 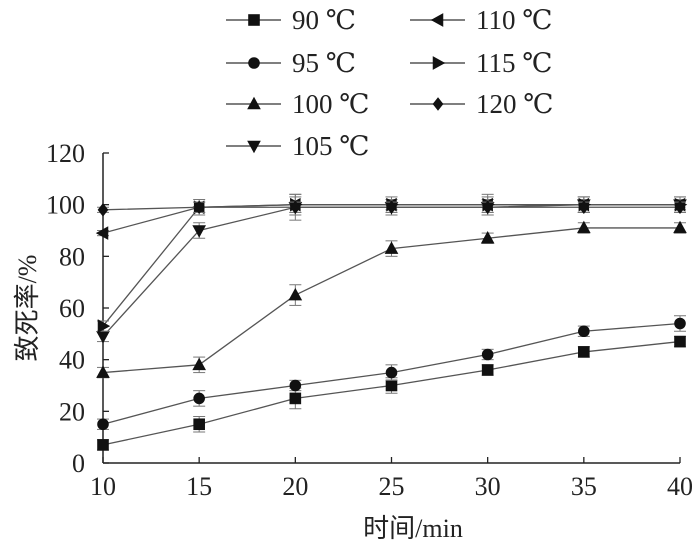 I want to click on y-tick-label: 120, so click(x=65, y=153).